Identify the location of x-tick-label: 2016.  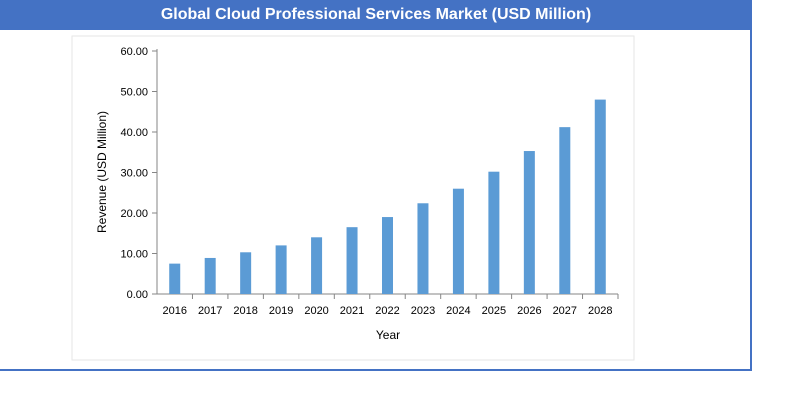
(174, 311).